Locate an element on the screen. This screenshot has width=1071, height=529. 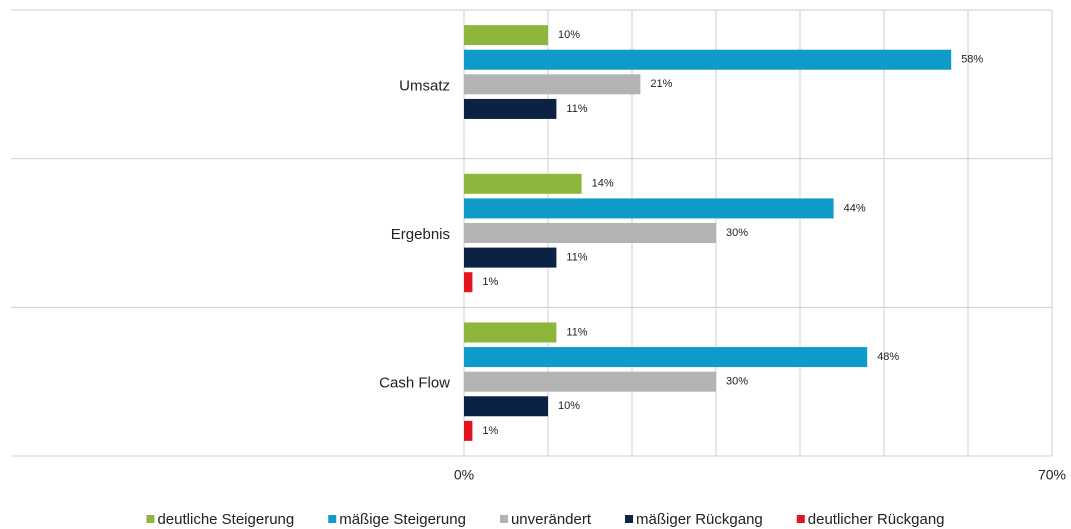
legend-label: mäßiger Rückgang is located at coordinates (699, 519).